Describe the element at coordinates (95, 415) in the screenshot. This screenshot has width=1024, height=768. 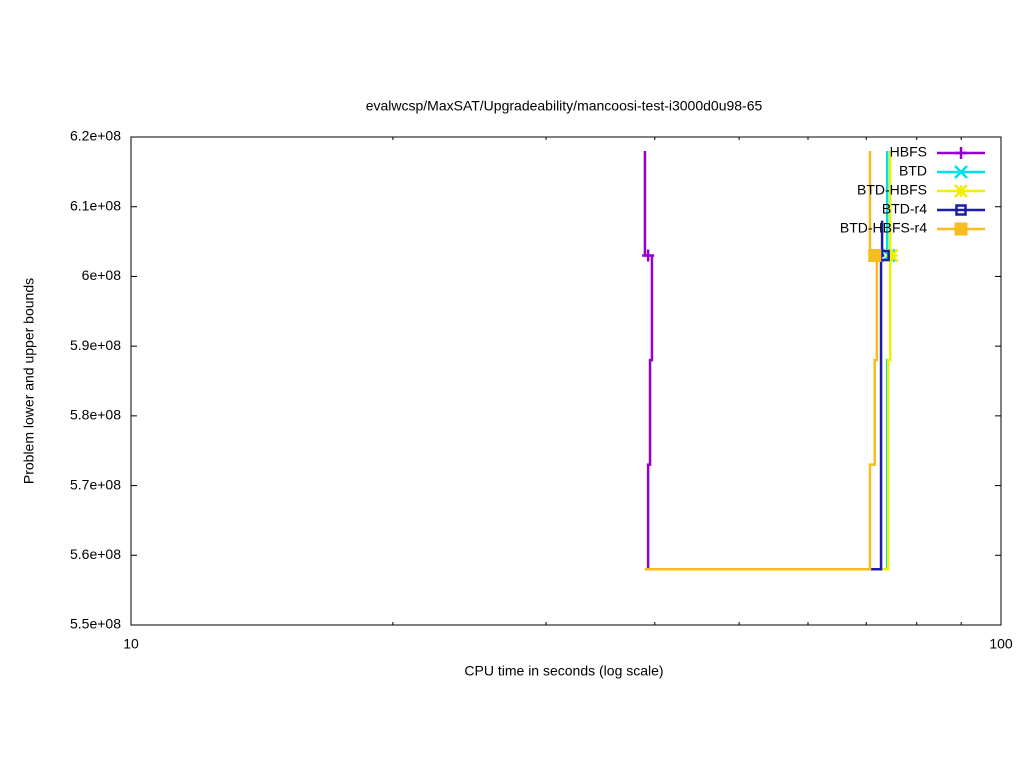
I see `y-tick-label: 5.8e+08` at that location.